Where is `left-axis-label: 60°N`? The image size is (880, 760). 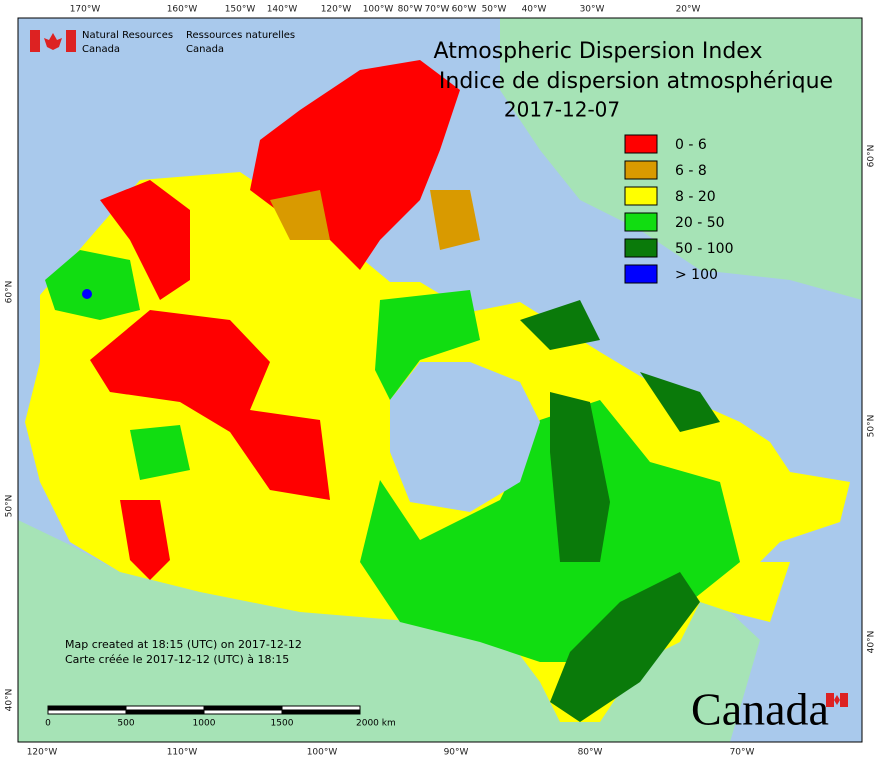 left-axis-label: 60°N is located at coordinates (10, 292).